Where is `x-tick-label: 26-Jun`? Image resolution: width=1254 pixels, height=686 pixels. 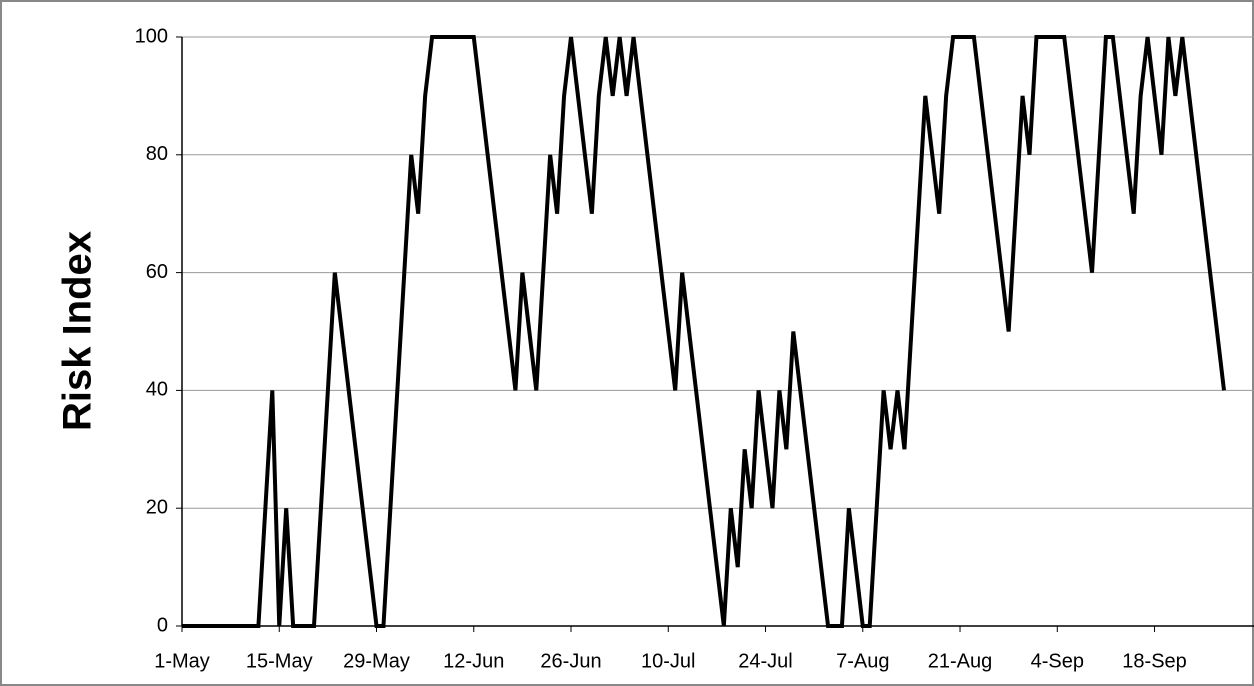
x-tick-label: 26-Jun is located at coordinates (570, 661).